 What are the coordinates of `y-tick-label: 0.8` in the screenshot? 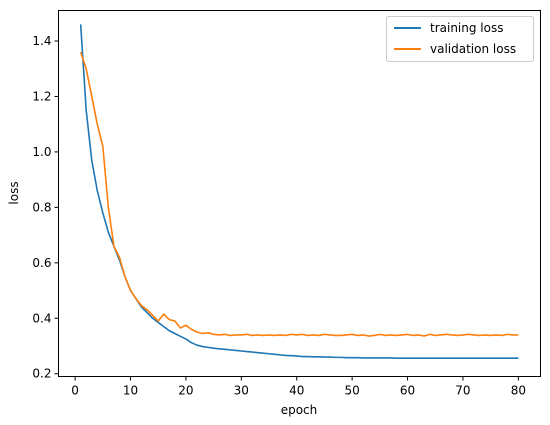 It's located at (41, 207).